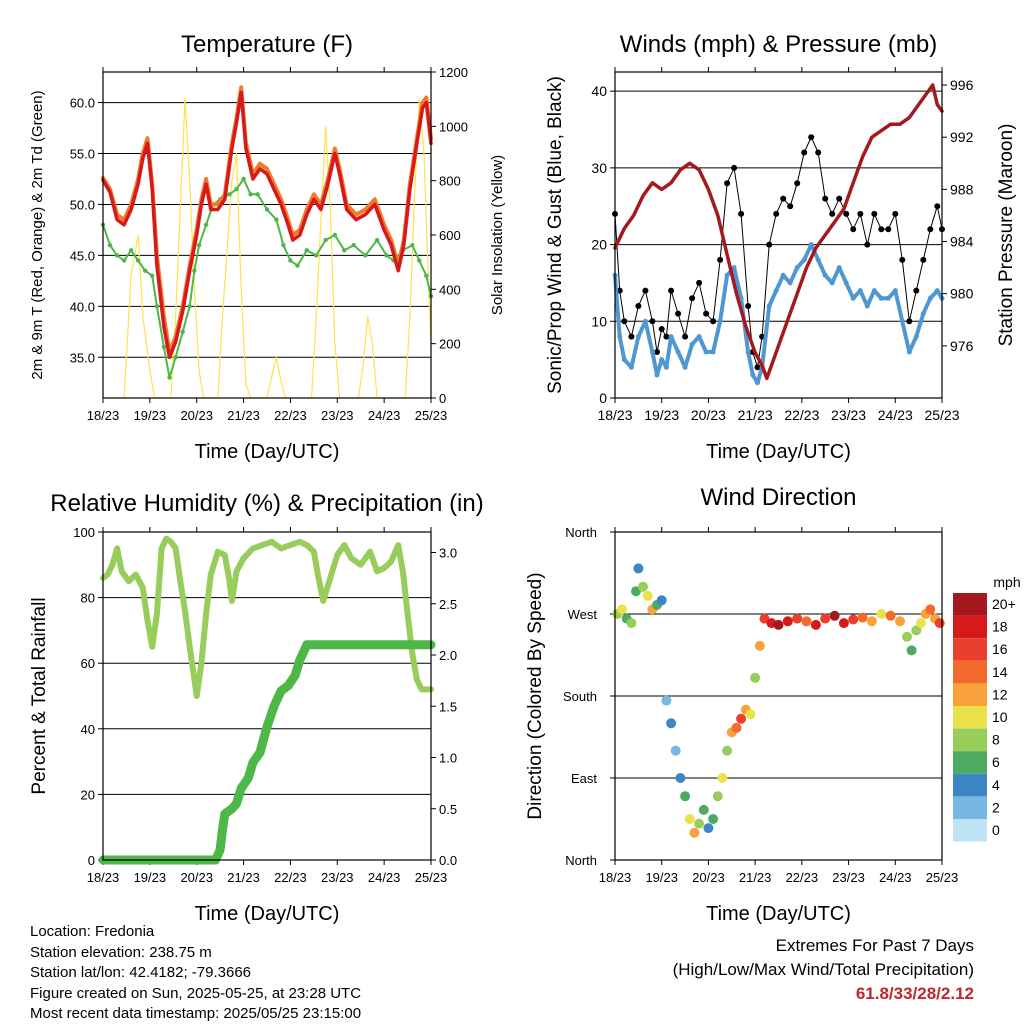 Image resolution: width=1024 pixels, height=1025 pixels. What do you see at coordinates (599, 245) in the screenshot?
I see `y-tick-label: 20` at bounding box center [599, 245].